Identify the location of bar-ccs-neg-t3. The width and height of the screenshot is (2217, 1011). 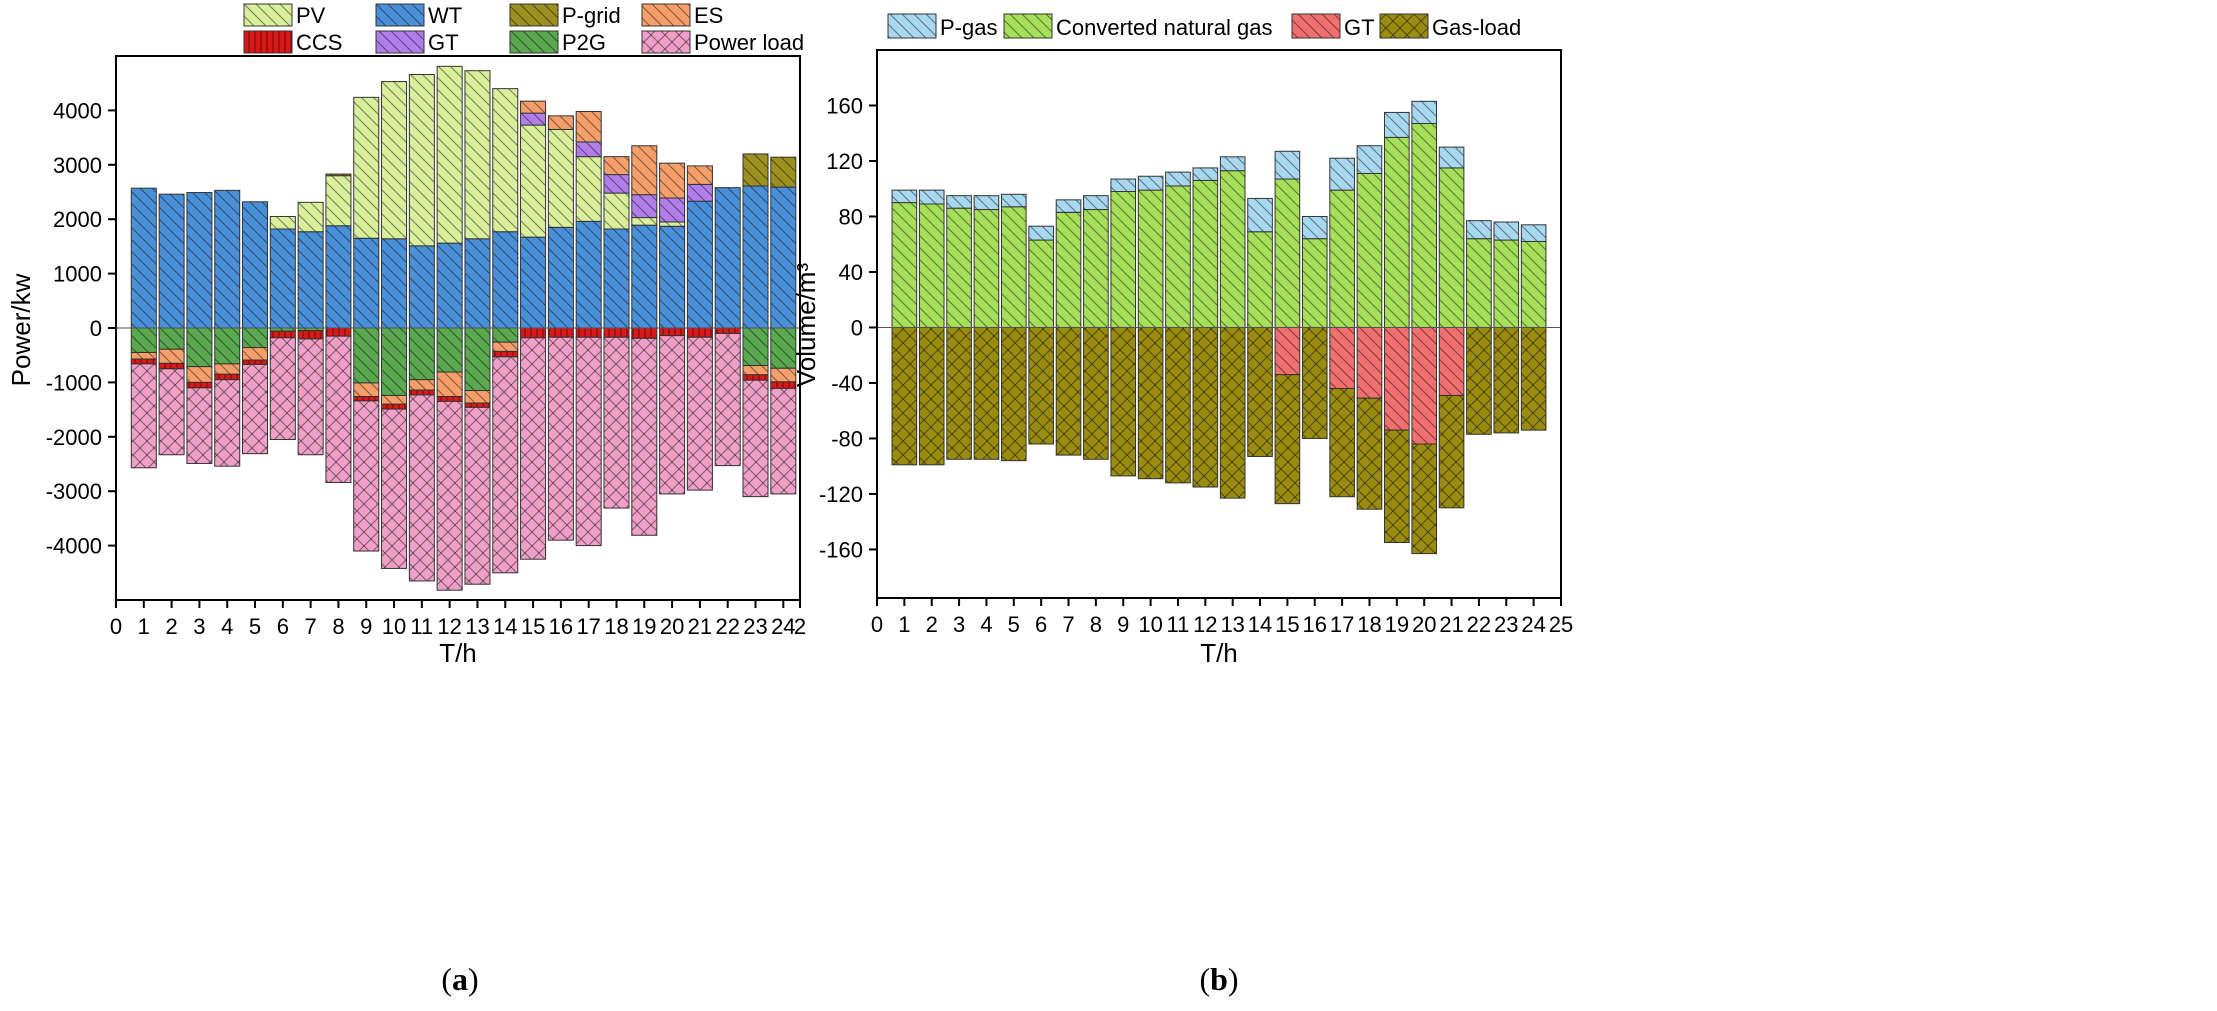
(199, 385).